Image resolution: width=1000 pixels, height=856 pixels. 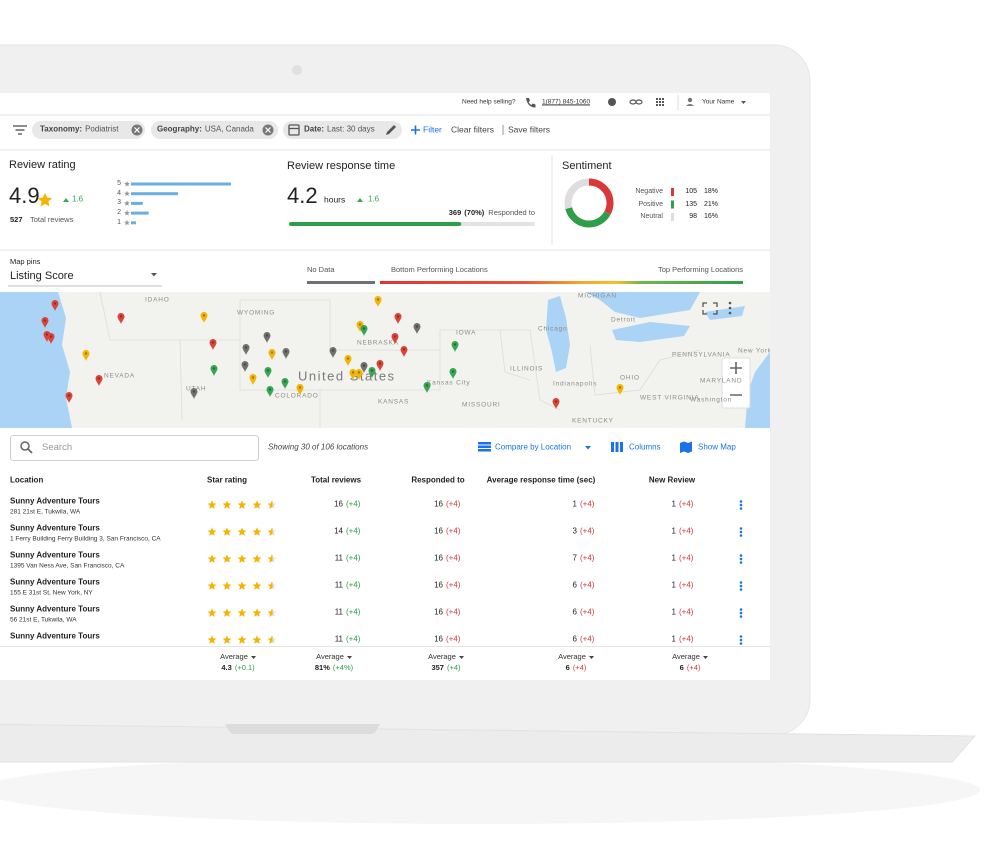 What do you see at coordinates (339, 130) in the screenshot?
I see `filter-chip: Date: Last: 30 days` at bounding box center [339, 130].